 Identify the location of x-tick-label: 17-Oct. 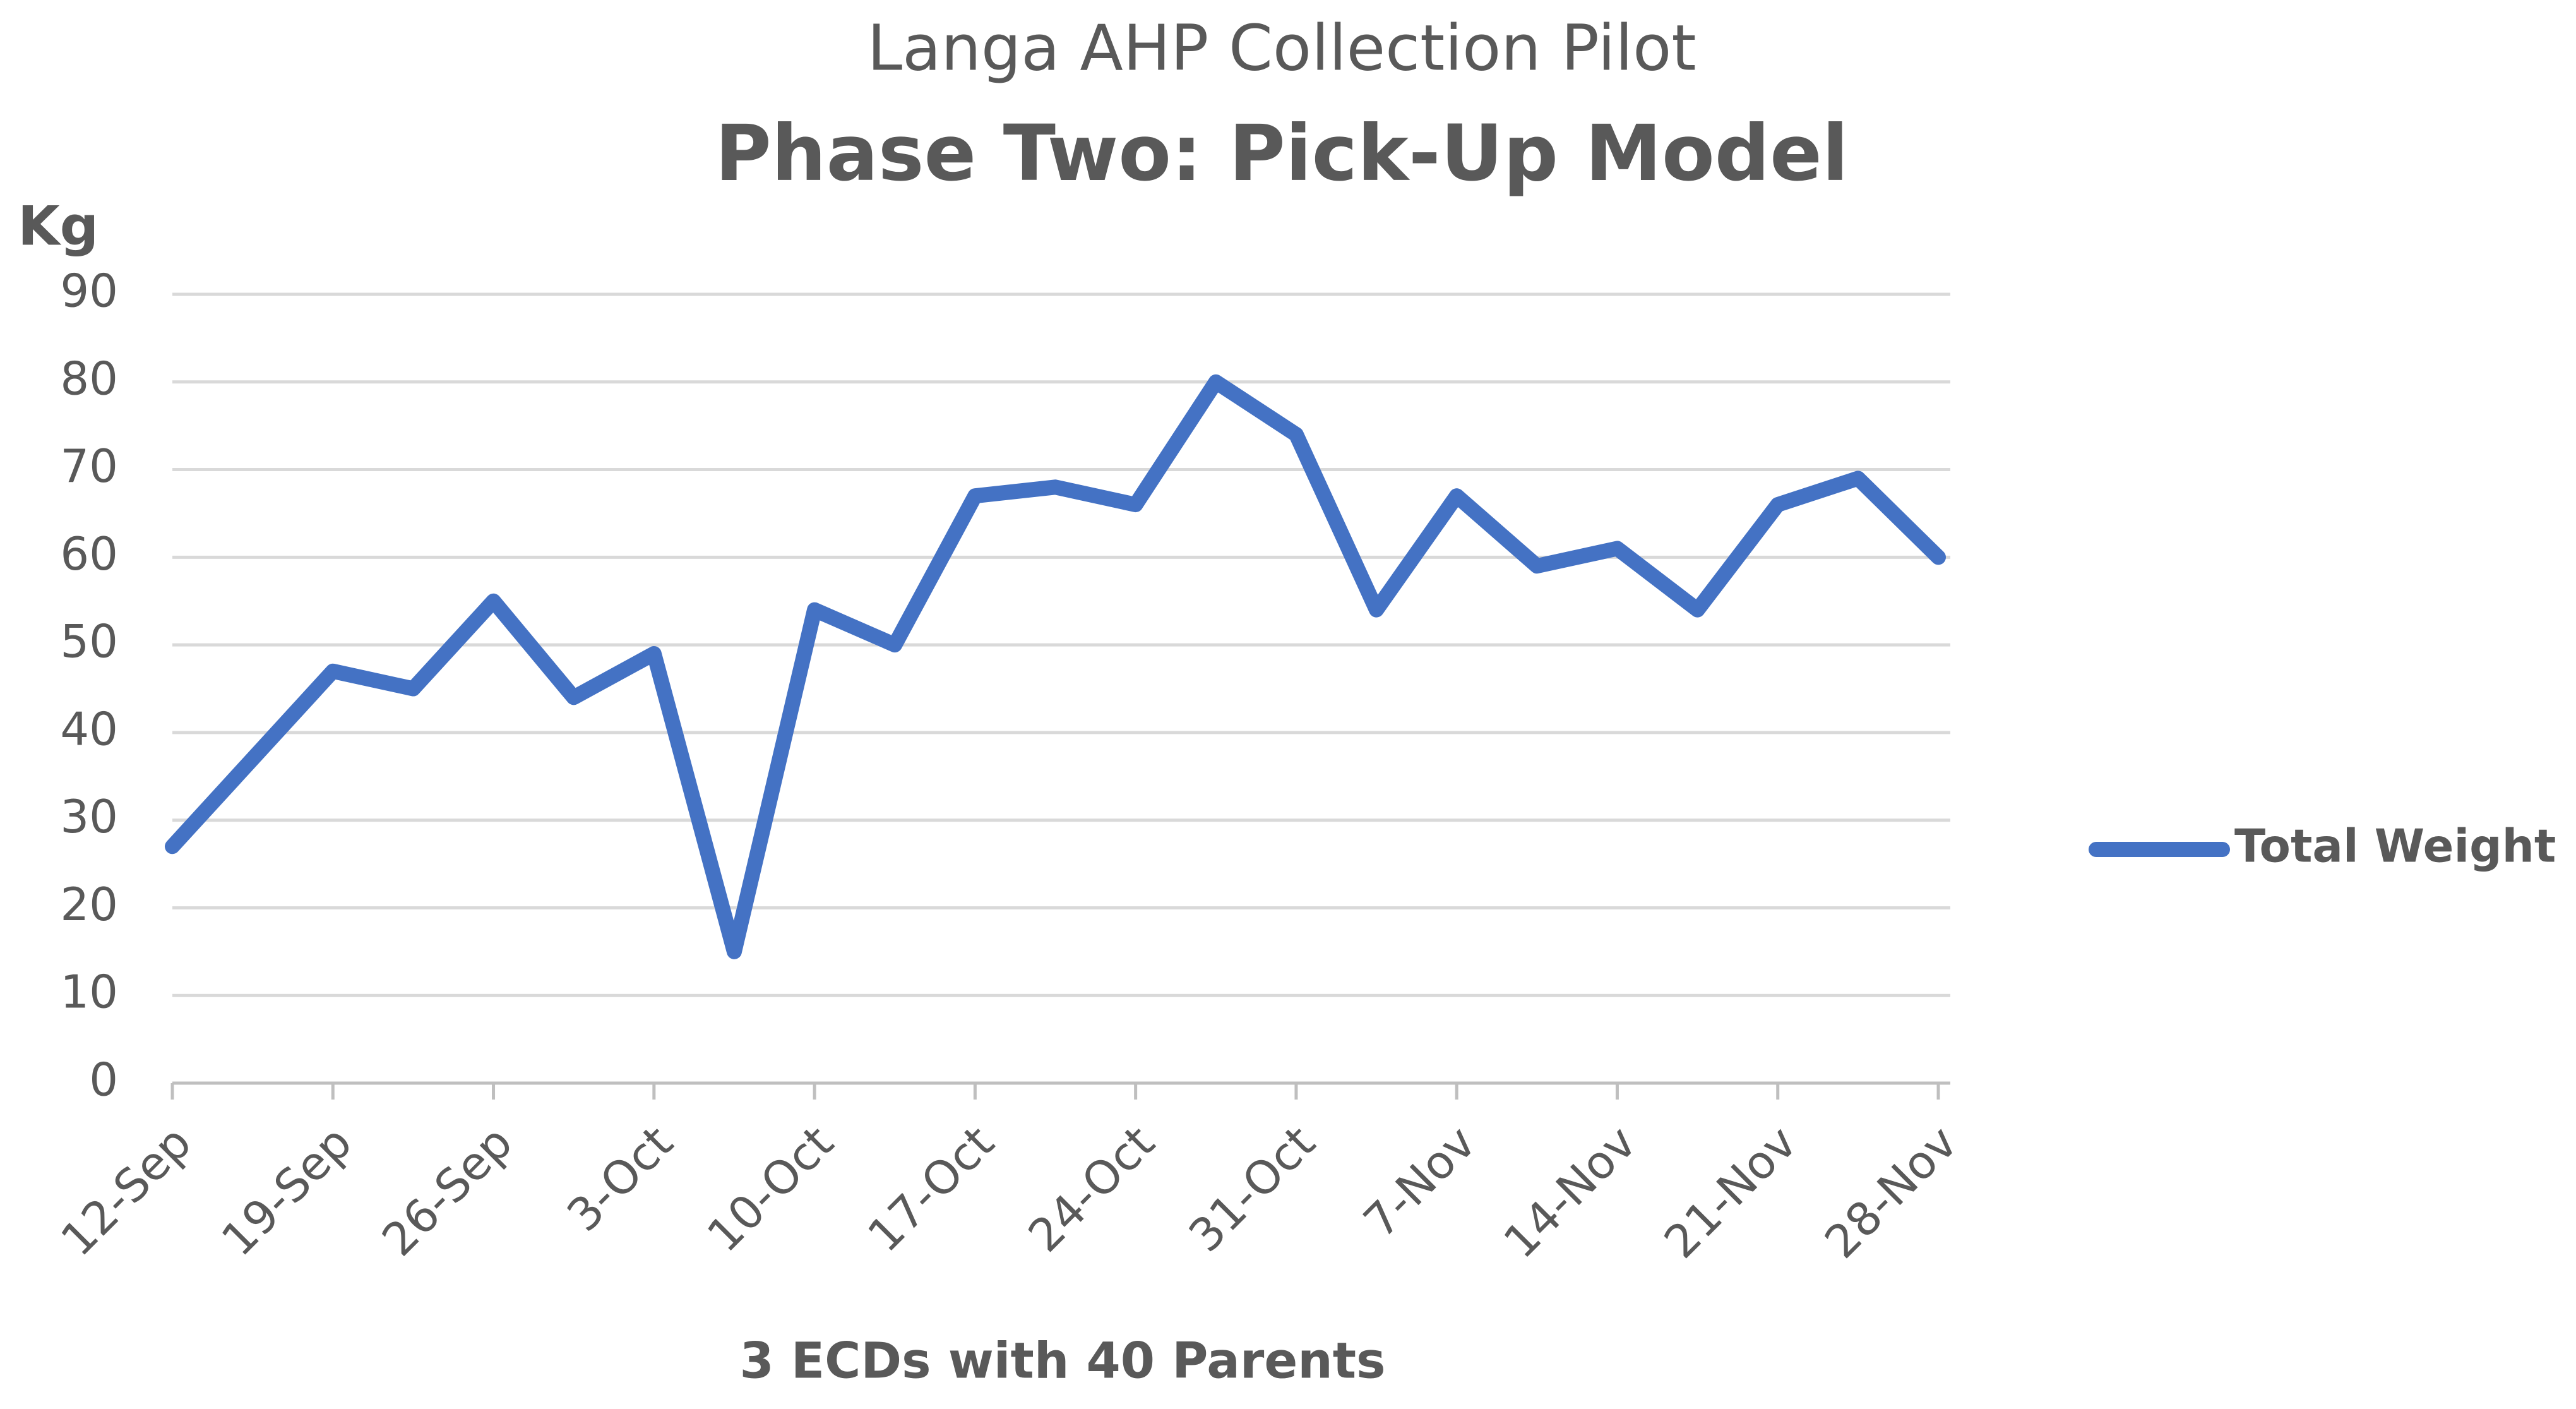
(930, 1188).